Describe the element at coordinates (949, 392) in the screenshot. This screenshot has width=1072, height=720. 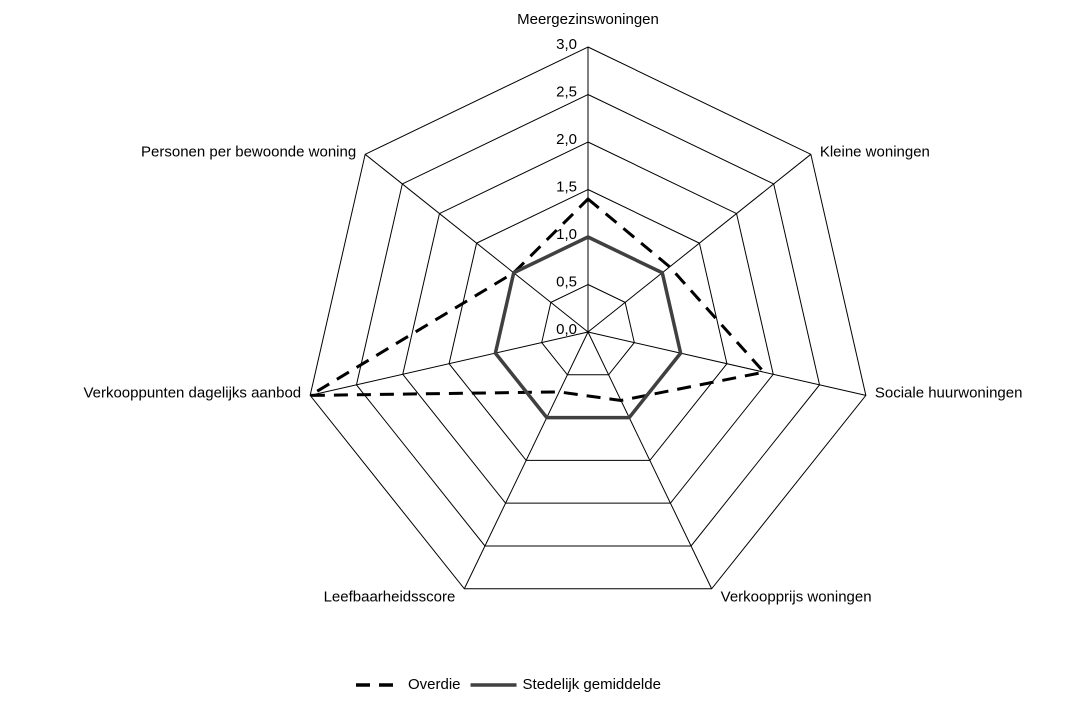
I see `axis-label: Sociale huurwoningen` at that location.